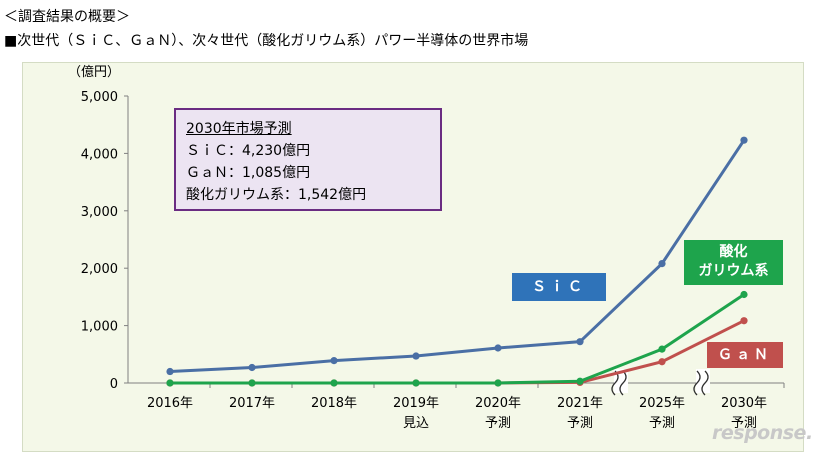  What do you see at coordinates (170, 403) in the screenshot?
I see `x-tick-label: 2016年` at bounding box center [170, 403].